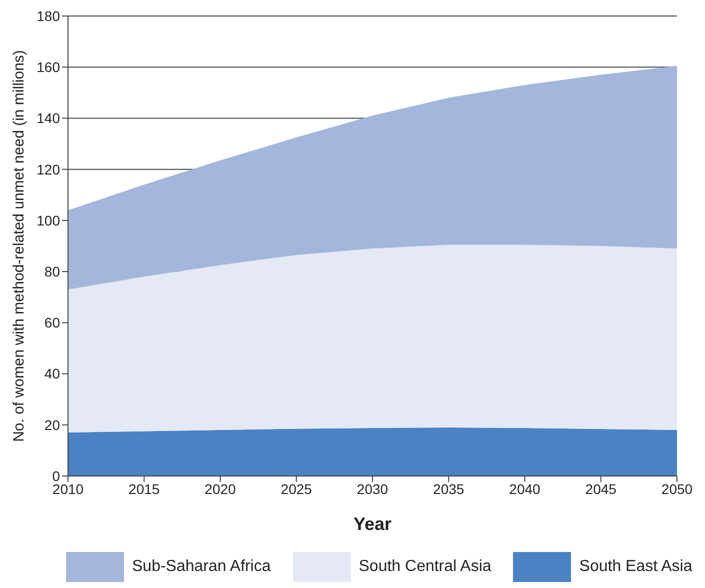 The image size is (705, 588). What do you see at coordinates (372, 524) in the screenshot?
I see `x-axis-title: Year` at bounding box center [372, 524].